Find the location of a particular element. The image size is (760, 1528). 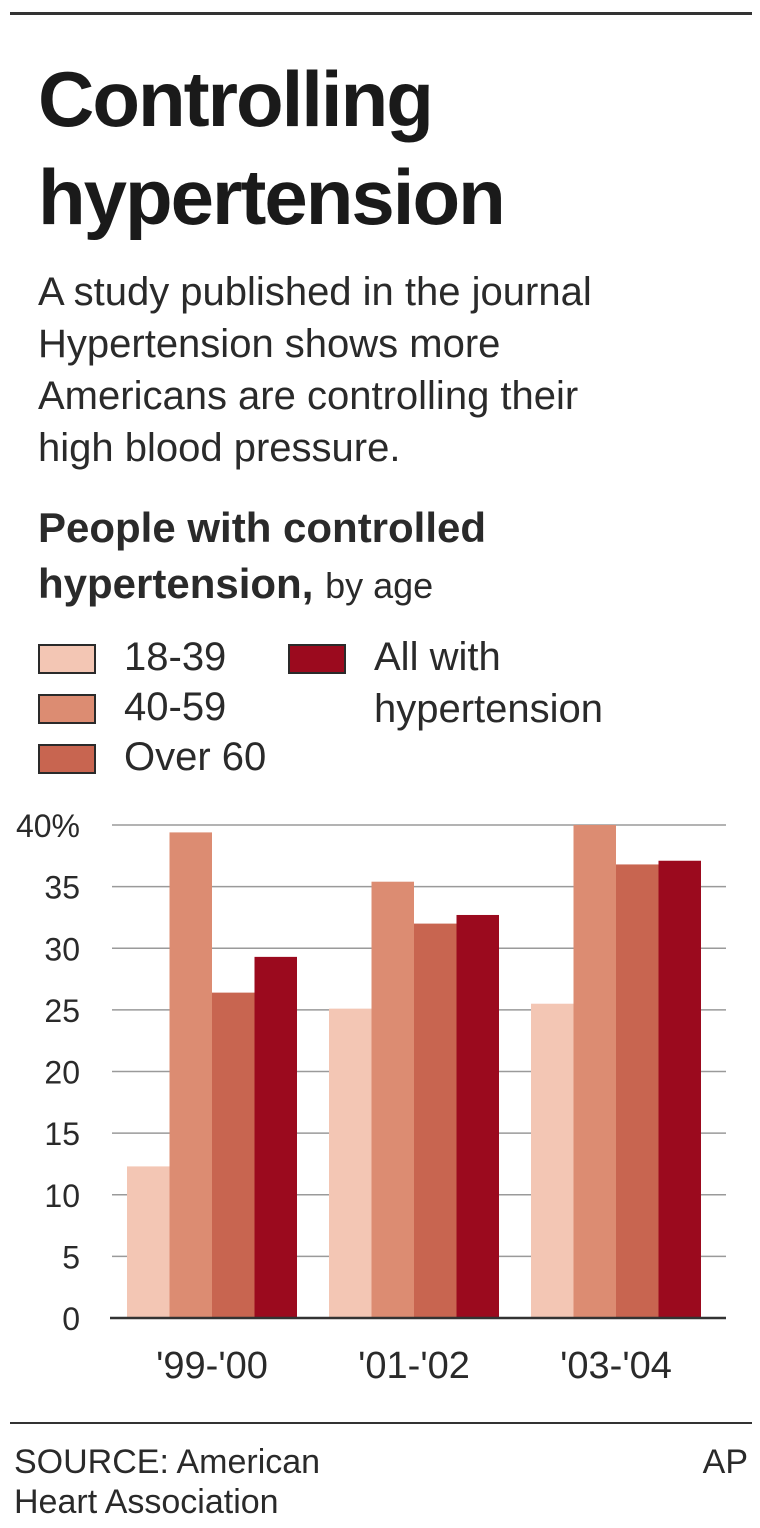

subtitle-line-2: hypertension, by age is located at coordinates (388, 585).